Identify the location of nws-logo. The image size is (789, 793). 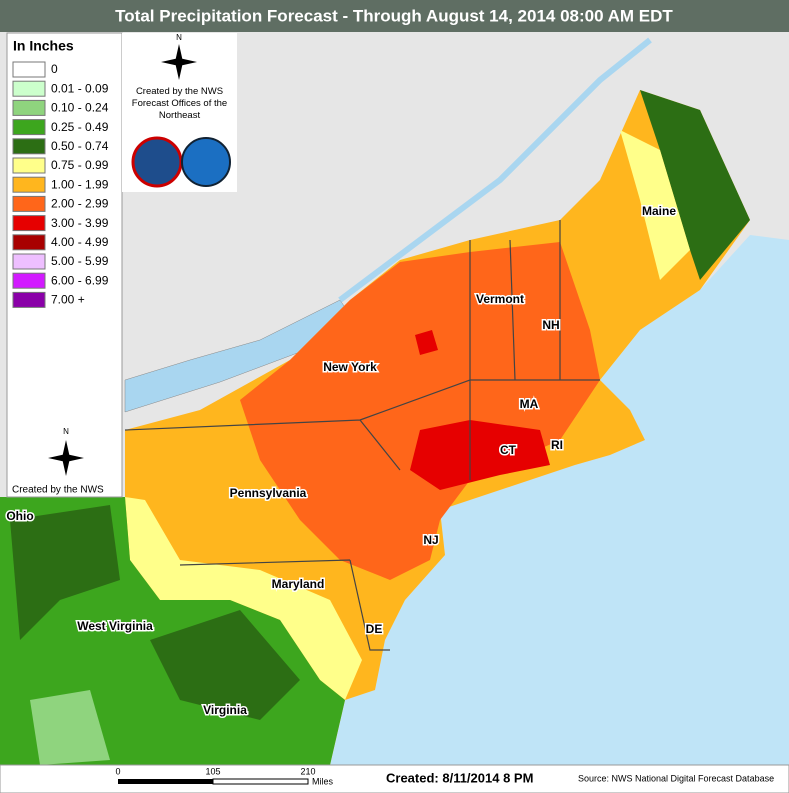
(157, 162).